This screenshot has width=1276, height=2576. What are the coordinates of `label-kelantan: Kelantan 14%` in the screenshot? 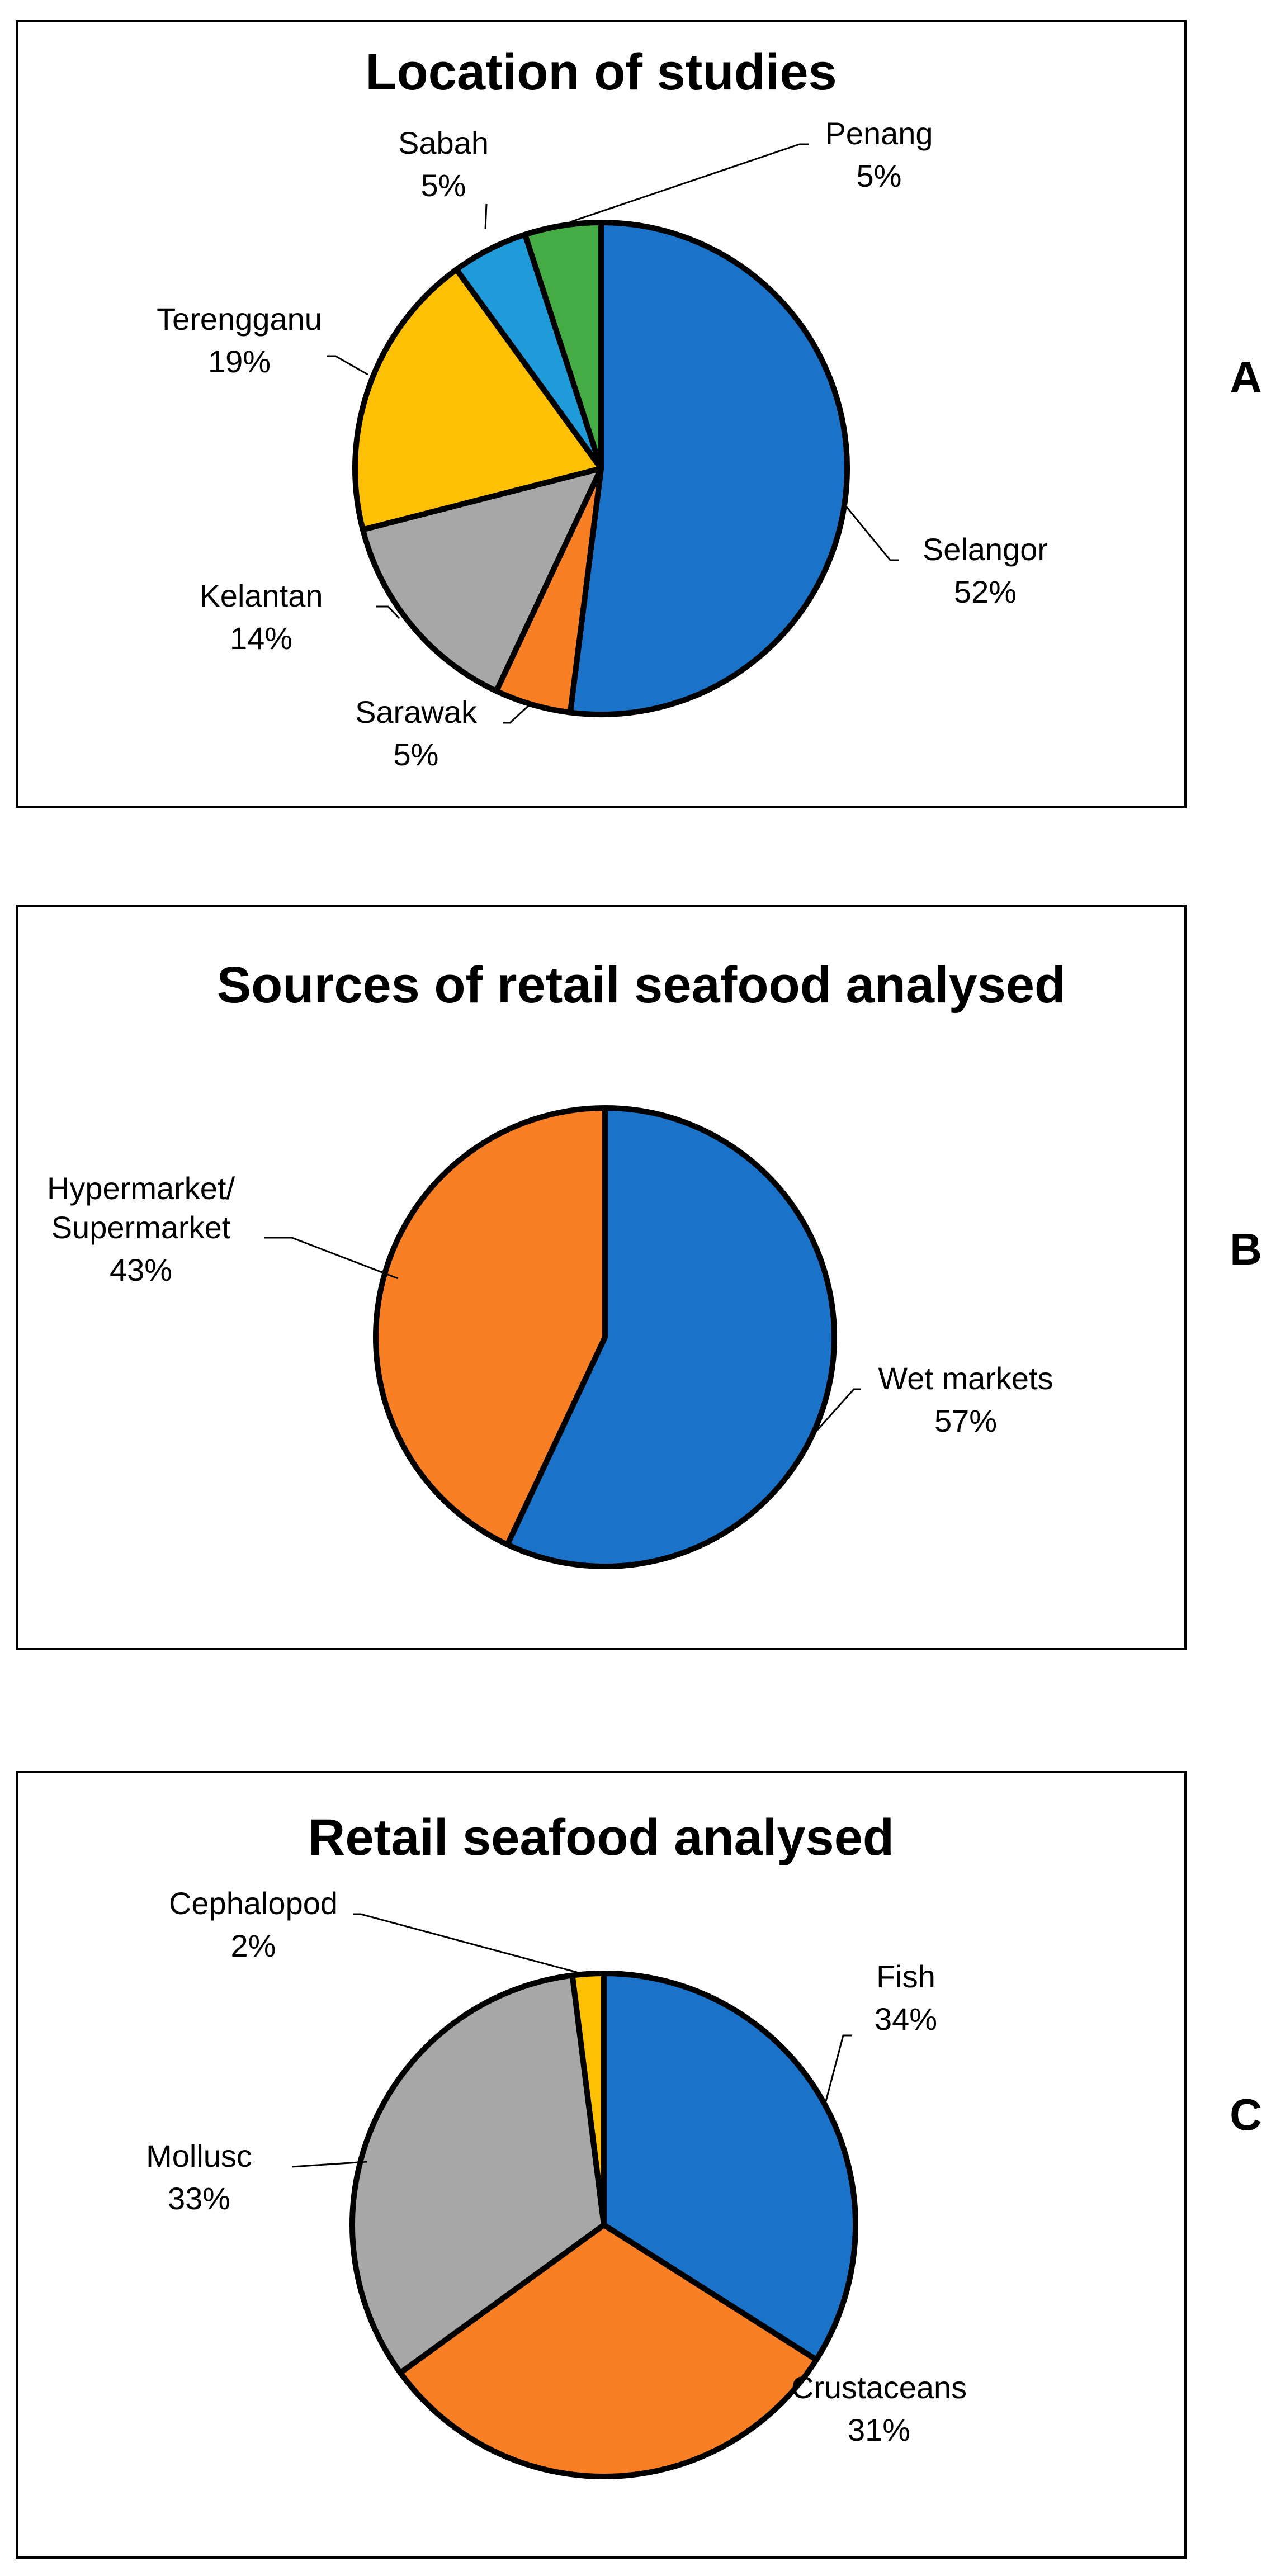 It's located at (261, 617).